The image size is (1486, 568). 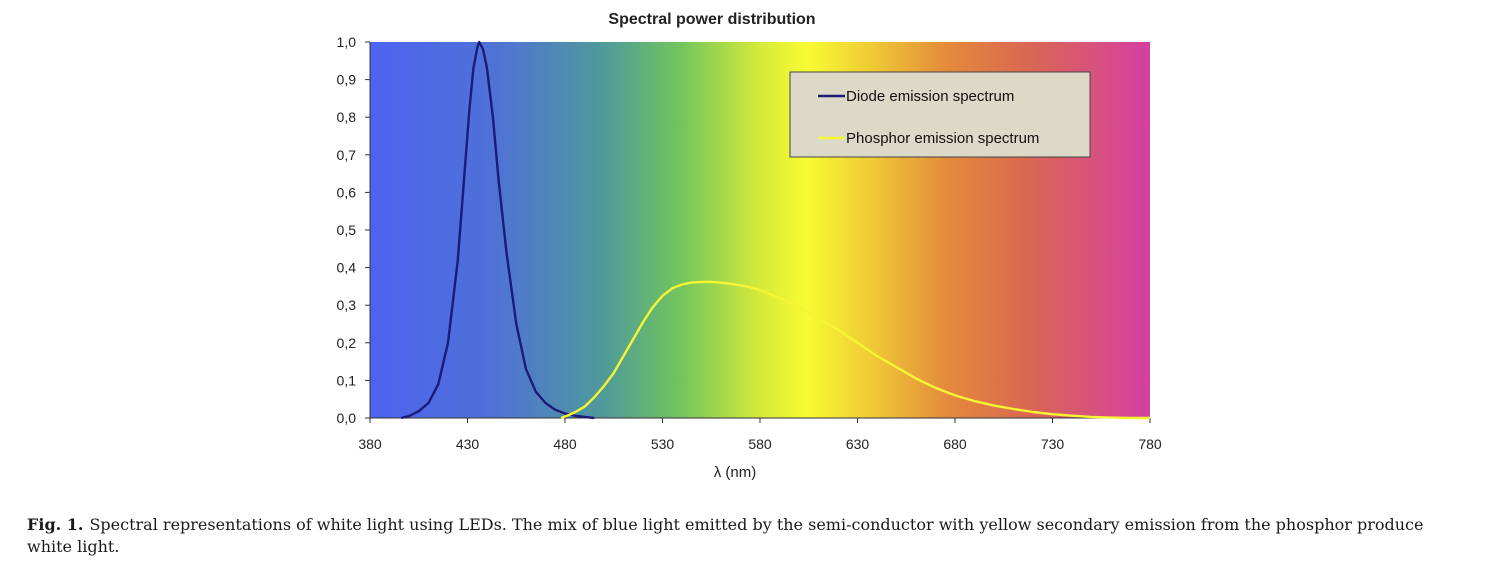 I want to click on chart-title: Spectral power distribution, so click(x=711, y=19).